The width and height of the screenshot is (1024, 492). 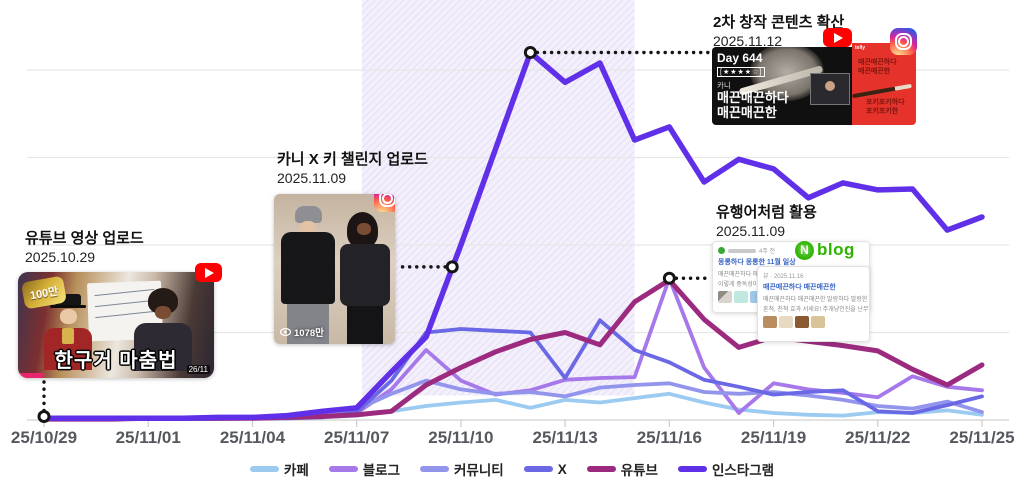 I want to click on cafe-line, so click(x=513, y=406).